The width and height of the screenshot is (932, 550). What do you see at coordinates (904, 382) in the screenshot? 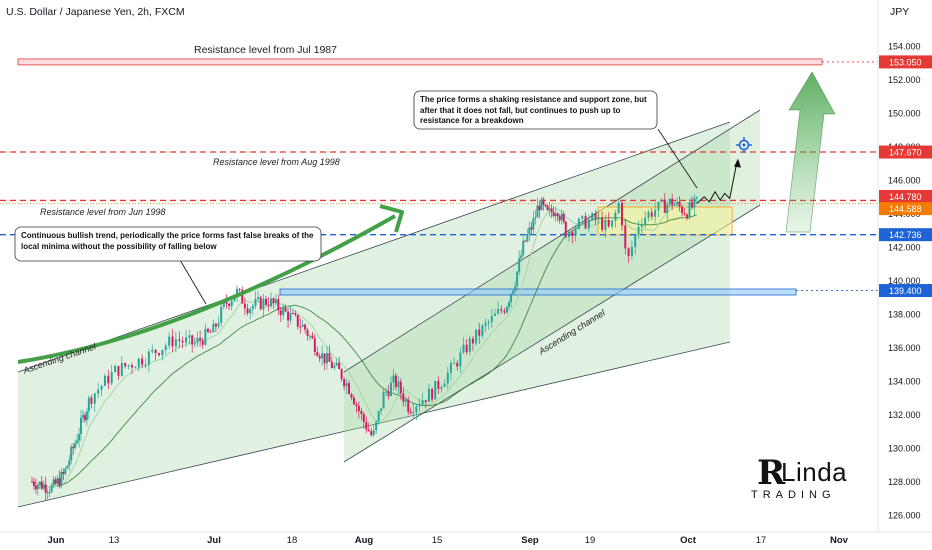
I see `price-tick-label: 134.000` at bounding box center [904, 382].